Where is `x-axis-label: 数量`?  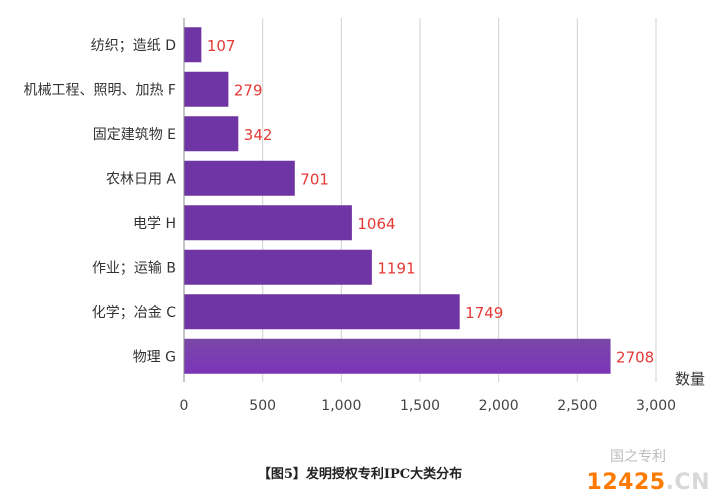
x-axis-label: 数量 is located at coordinates (690, 379).